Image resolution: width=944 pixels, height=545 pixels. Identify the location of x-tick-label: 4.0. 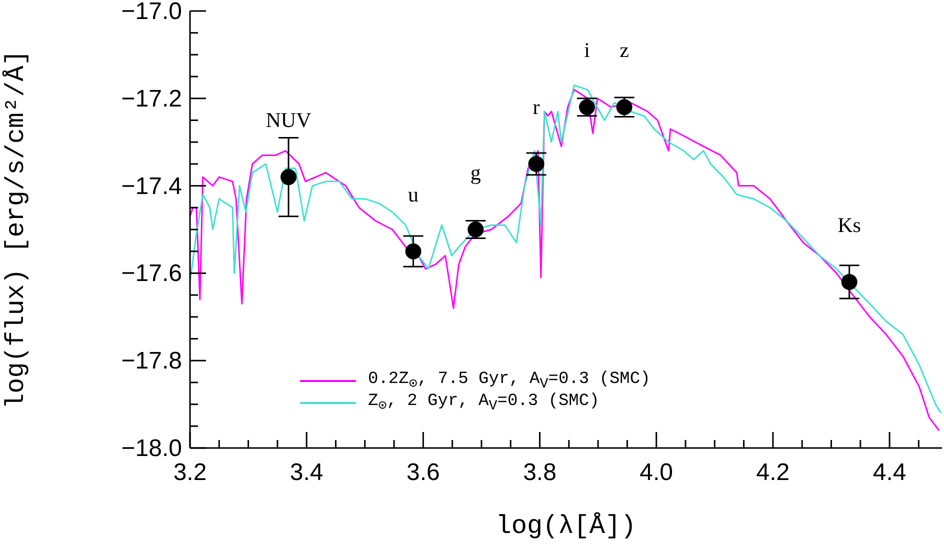
(657, 472).